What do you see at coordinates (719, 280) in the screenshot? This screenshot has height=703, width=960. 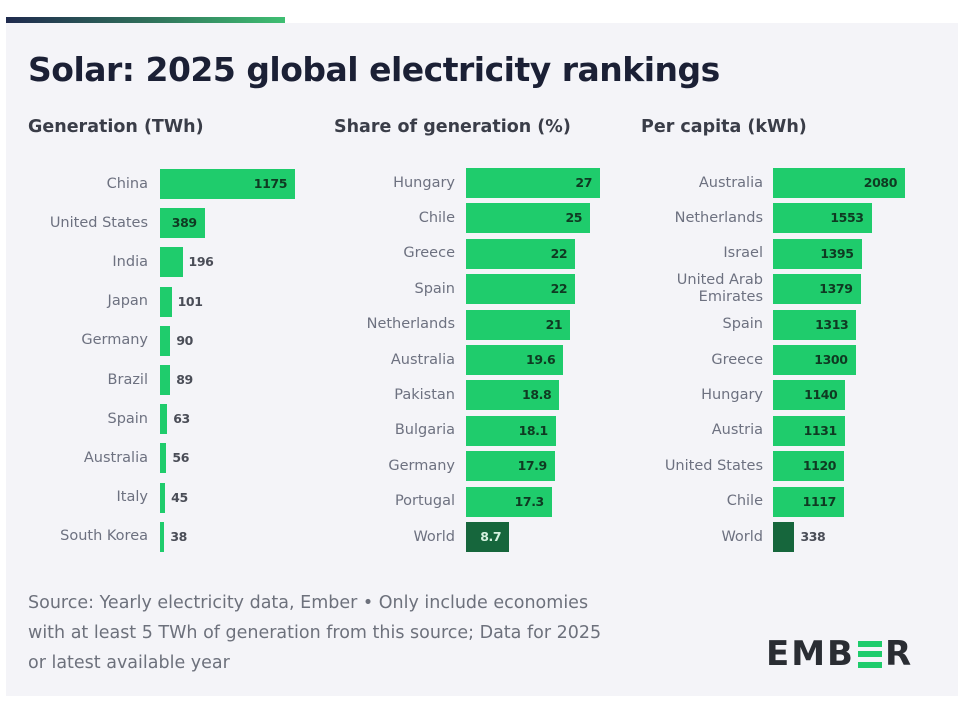 I see `category-label-line: United Arab` at bounding box center [719, 280].